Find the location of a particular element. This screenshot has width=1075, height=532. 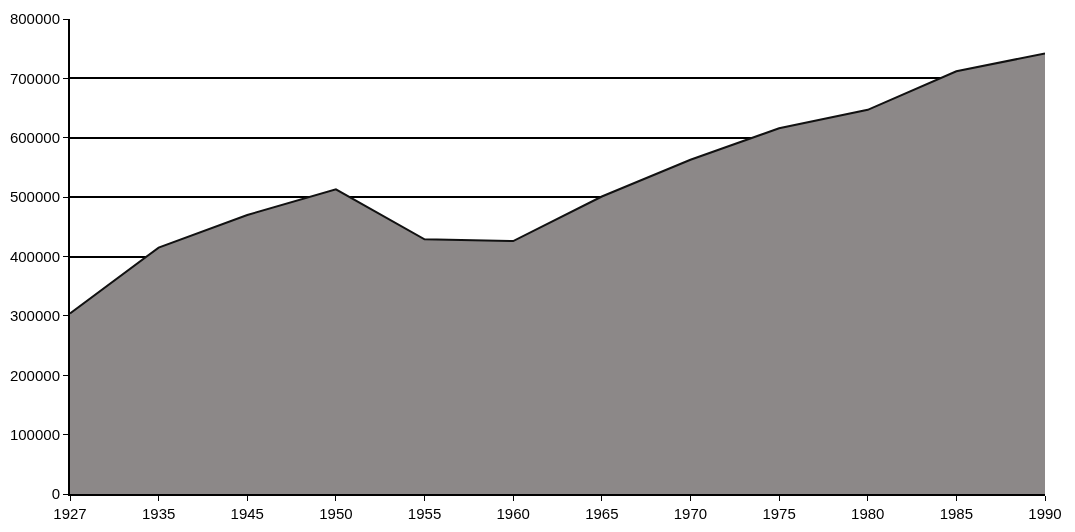

x-tick-label: 1960 is located at coordinates (513, 513).